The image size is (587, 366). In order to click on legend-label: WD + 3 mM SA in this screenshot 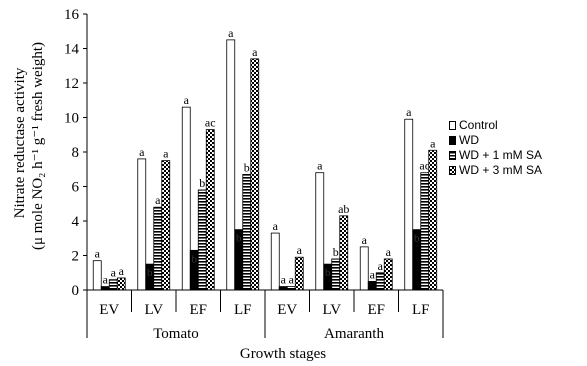, I will do `click(501, 170)`.